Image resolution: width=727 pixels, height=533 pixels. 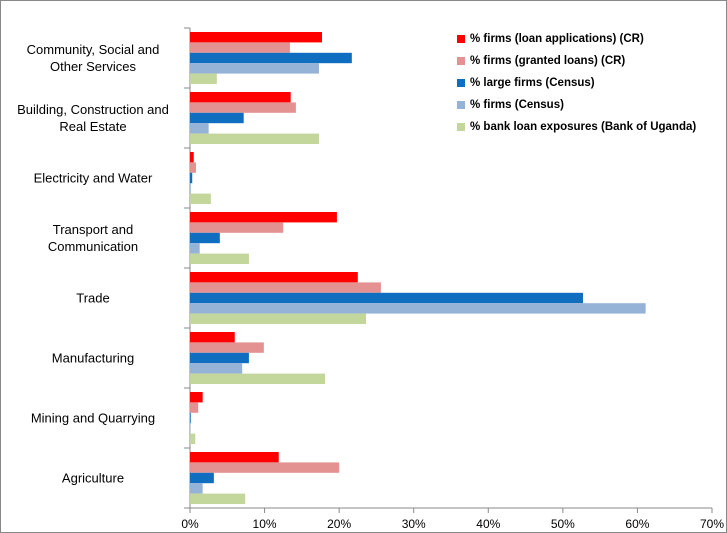 What do you see at coordinates (93, 358) in the screenshot?
I see `y-tick-label: Manufacturing` at bounding box center [93, 358].